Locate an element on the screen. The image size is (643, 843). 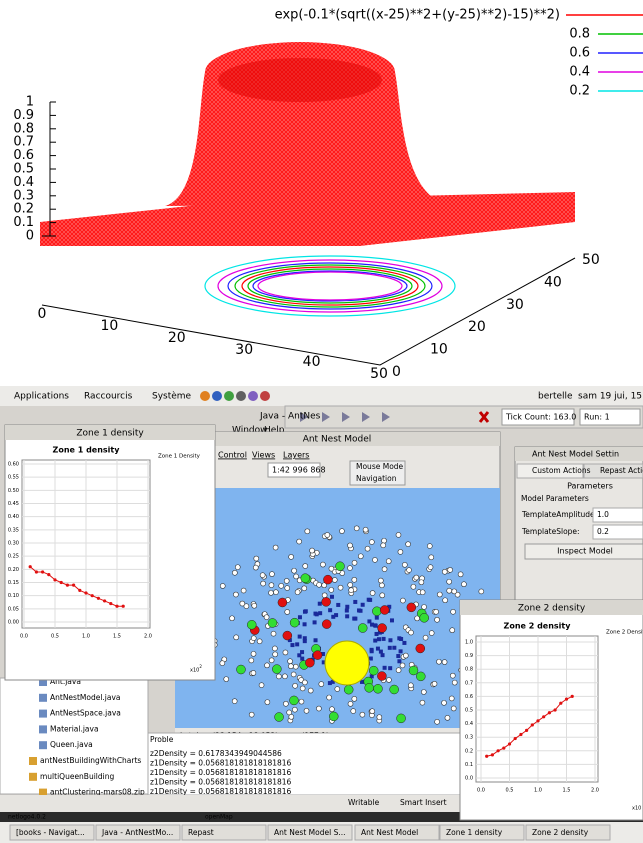
eclipse-menu: Help is located at coordinates (274, 431).